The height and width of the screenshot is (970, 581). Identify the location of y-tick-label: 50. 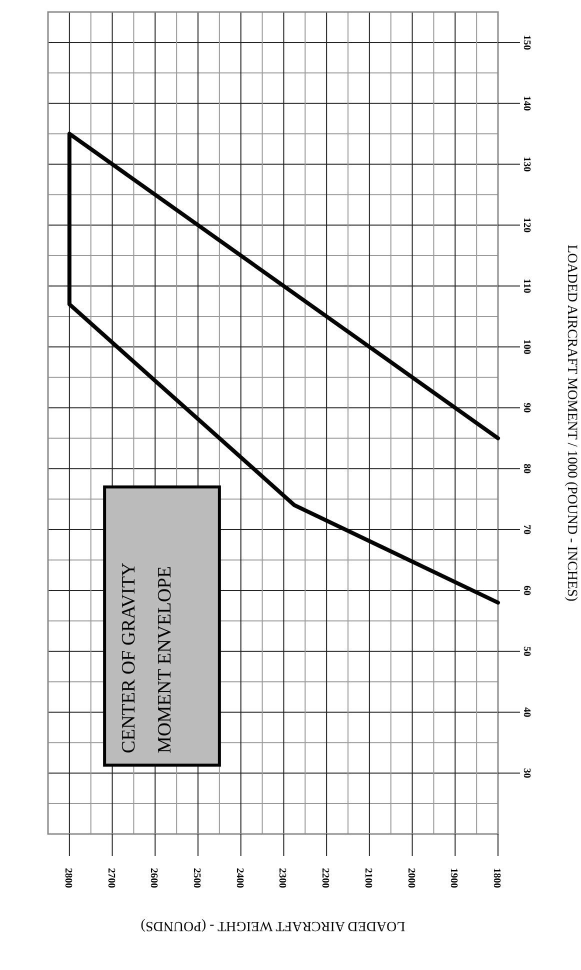
(526, 651).